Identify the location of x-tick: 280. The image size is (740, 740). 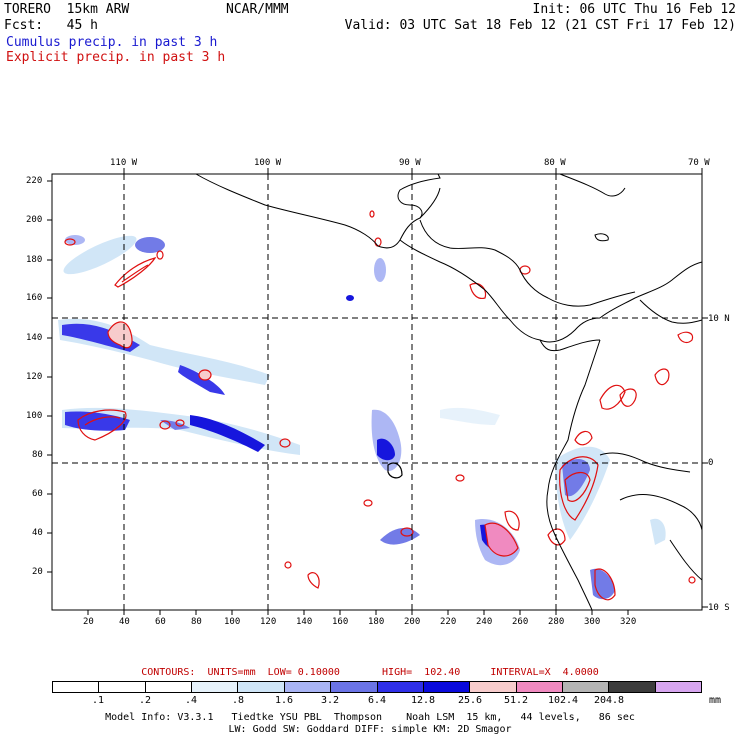
(556, 622).